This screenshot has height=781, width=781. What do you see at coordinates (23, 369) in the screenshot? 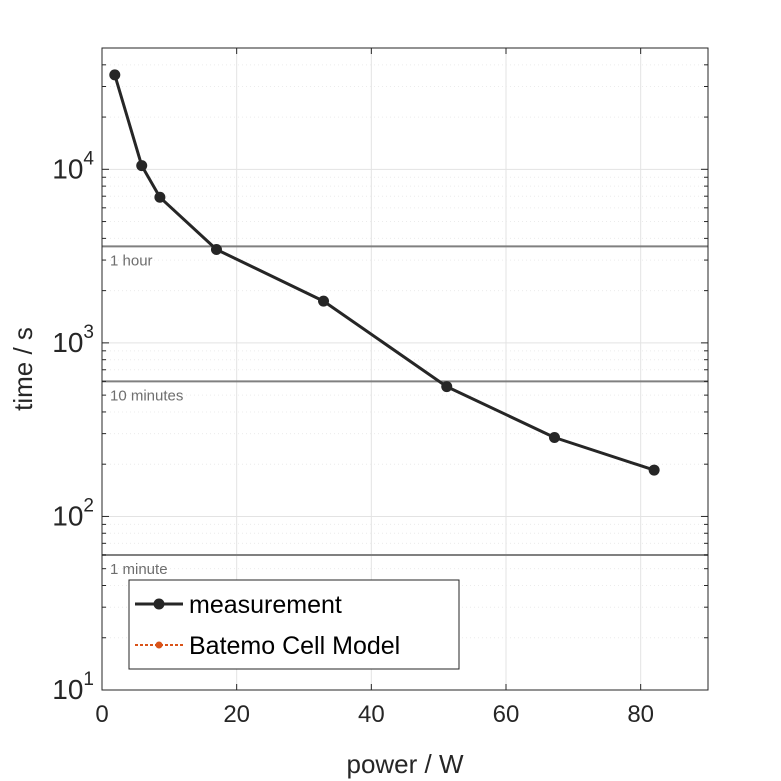
I see `y-axis-label: time / s` at bounding box center [23, 369].